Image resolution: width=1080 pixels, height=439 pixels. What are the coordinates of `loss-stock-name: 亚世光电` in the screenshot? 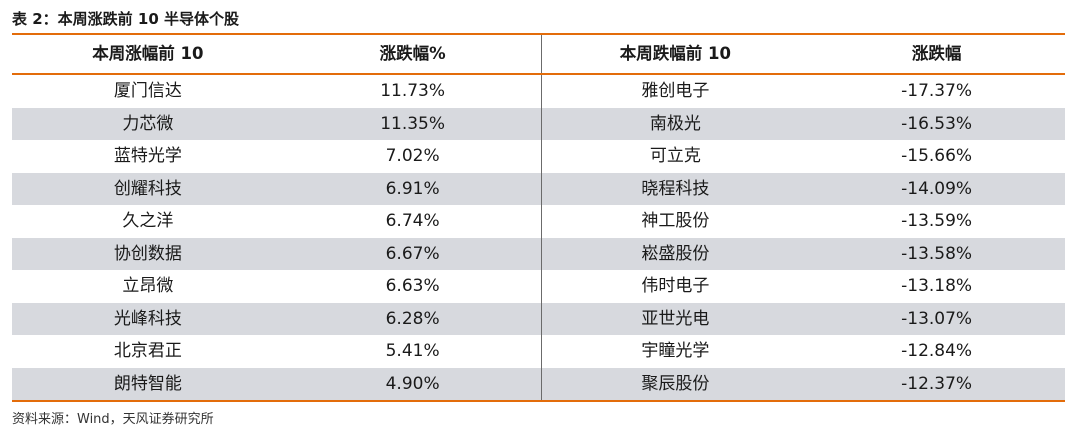 It's located at (675, 318).